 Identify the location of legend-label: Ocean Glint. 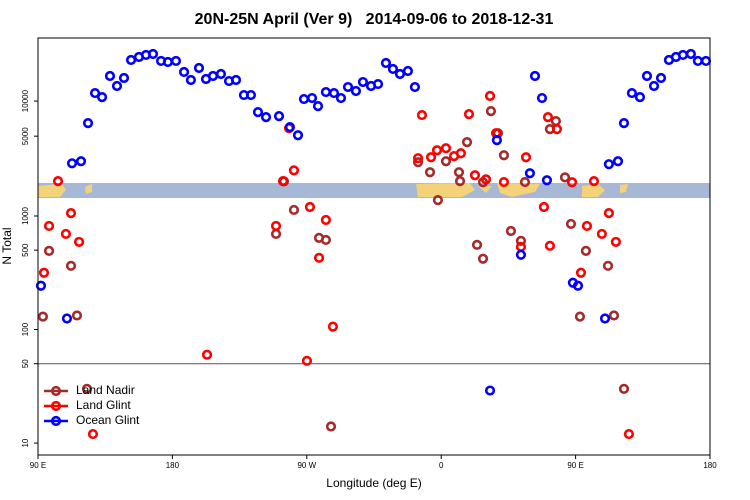
(108, 420).